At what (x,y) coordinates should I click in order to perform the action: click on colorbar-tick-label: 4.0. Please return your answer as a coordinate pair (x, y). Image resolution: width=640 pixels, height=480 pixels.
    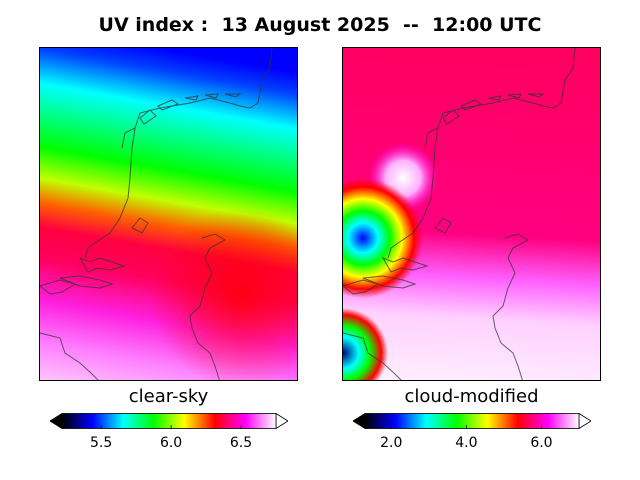
    Looking at the image, I should click on (466, 443).